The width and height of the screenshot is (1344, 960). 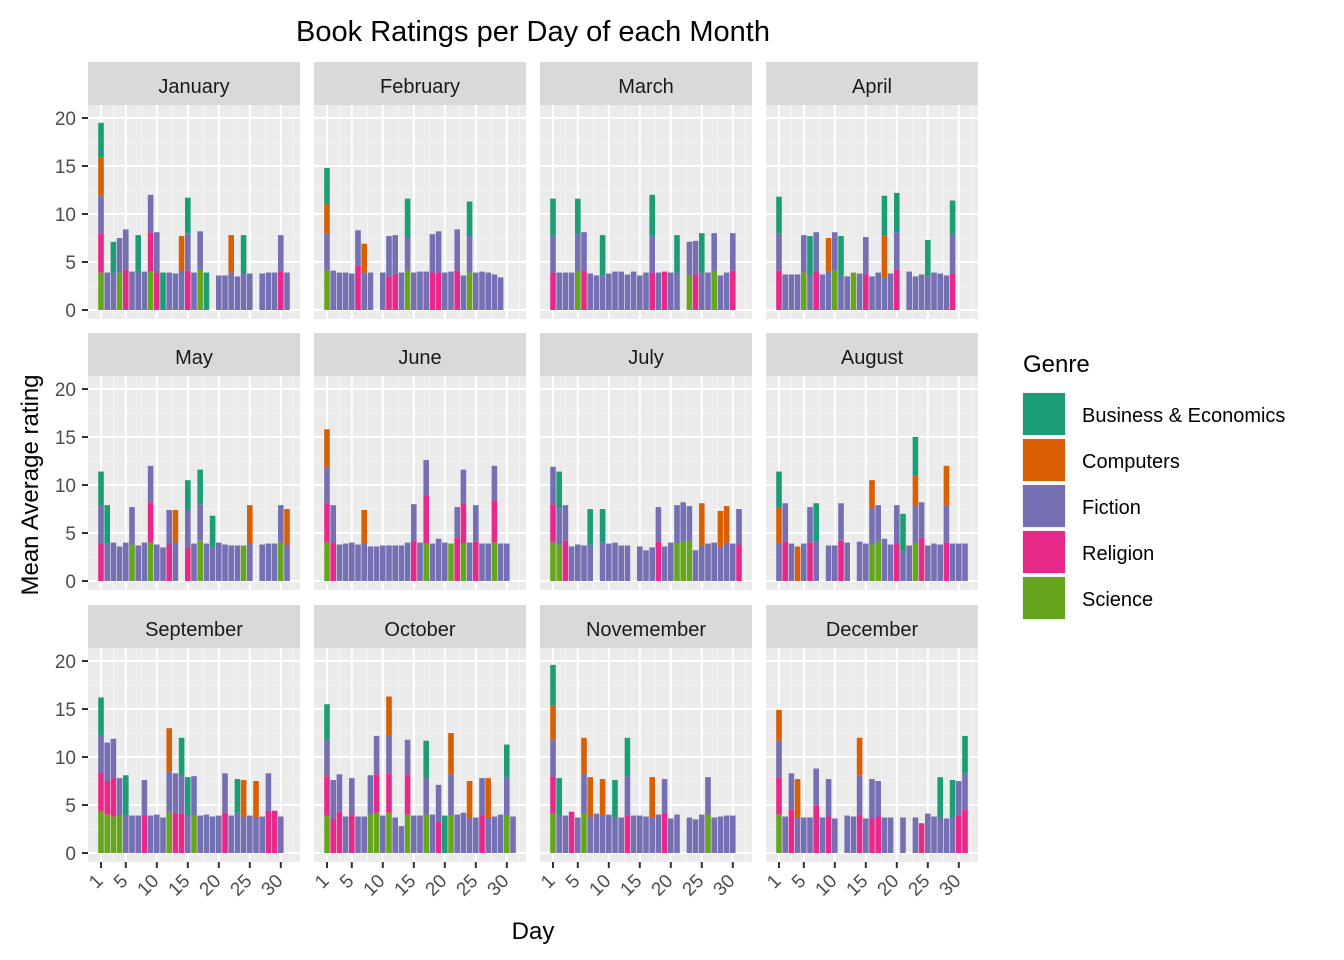 What do you see at coordinates (1044, 552) in the screenshot?
I see `legend-swatch` at bounding box center [1044, 552].